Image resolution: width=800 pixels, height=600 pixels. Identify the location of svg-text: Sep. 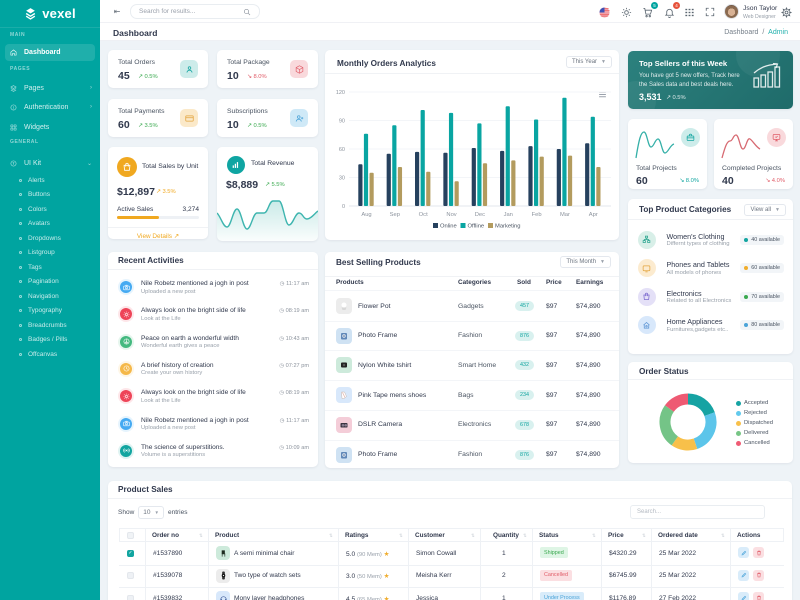
(395, 215).